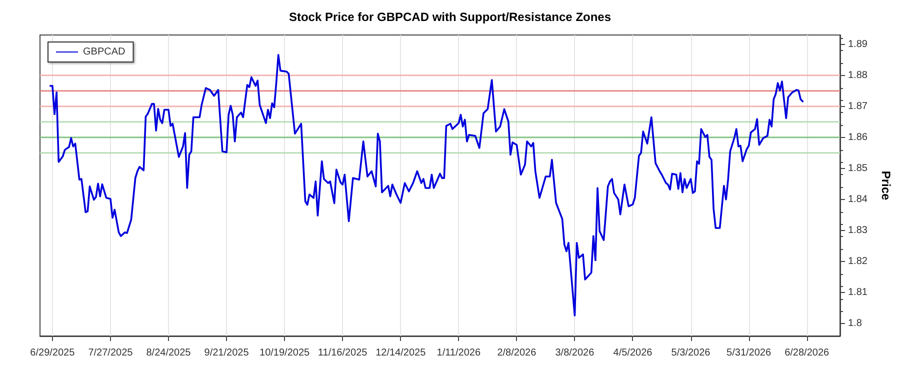 Image resolution: width=900 pixels, height=375 pixels. What do you see at coordinates (104, 52) in the screenshot?
I see `legend-label: GBPCAD` at bounding box center [104, 52].